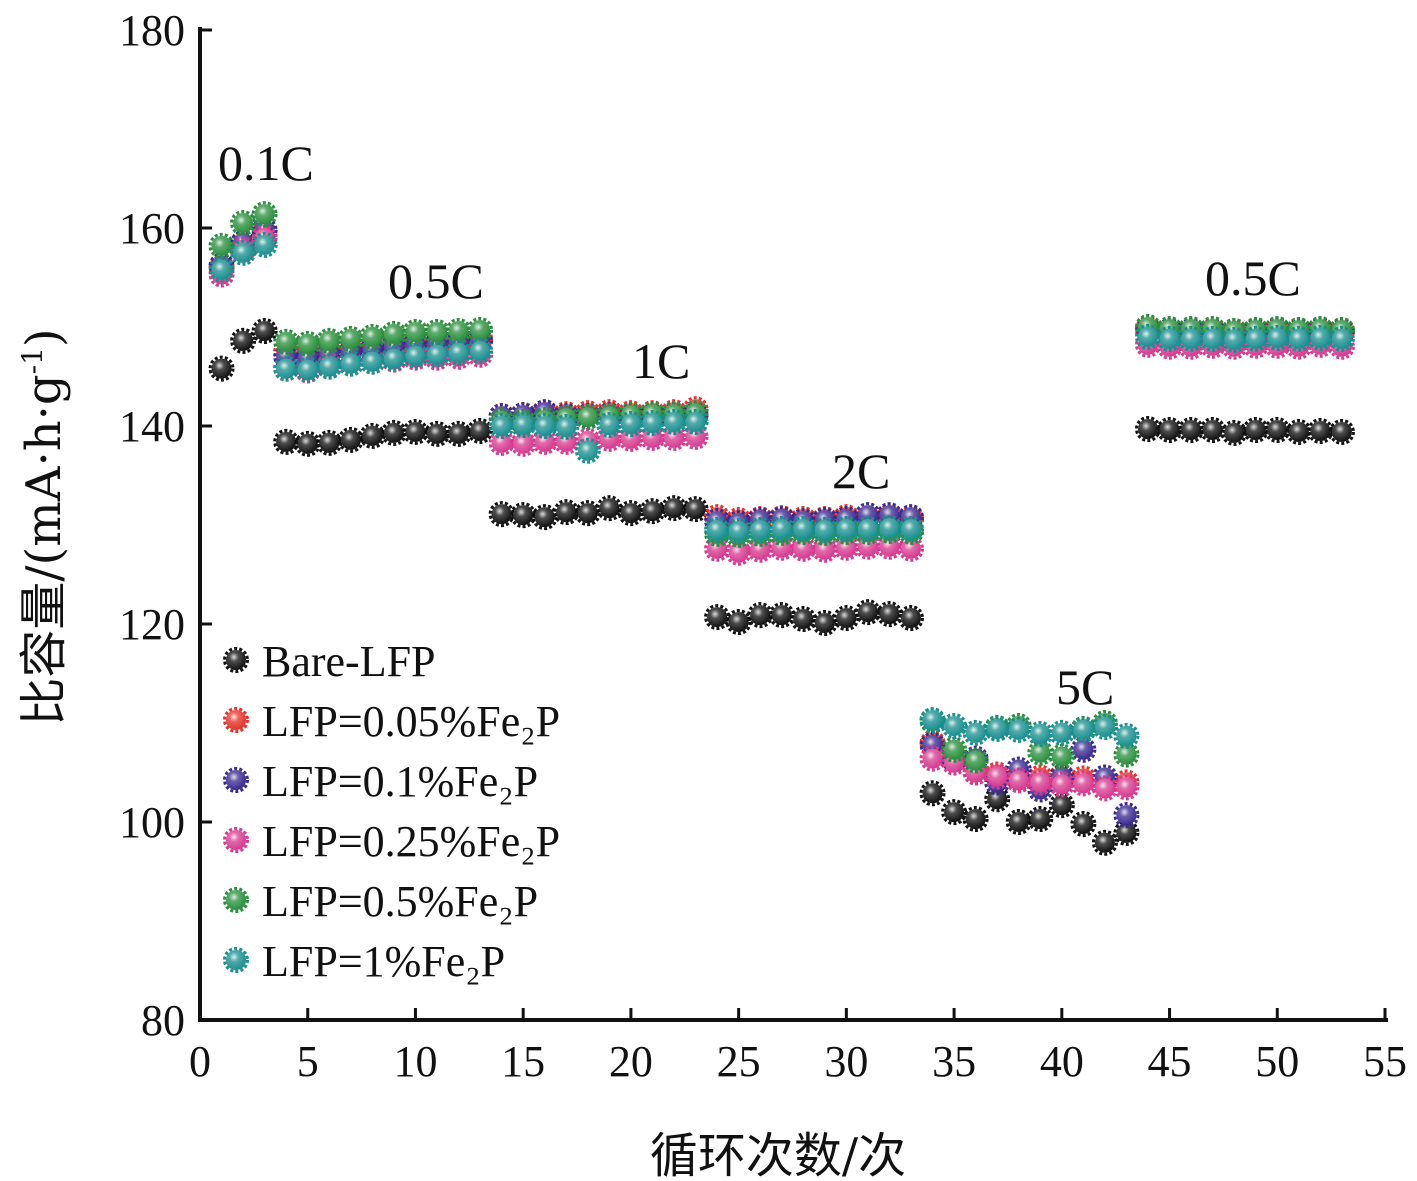 This screenshot has height=1181, width=1417. I want to click on rate-label-1C: 1C, so click(661, 361).